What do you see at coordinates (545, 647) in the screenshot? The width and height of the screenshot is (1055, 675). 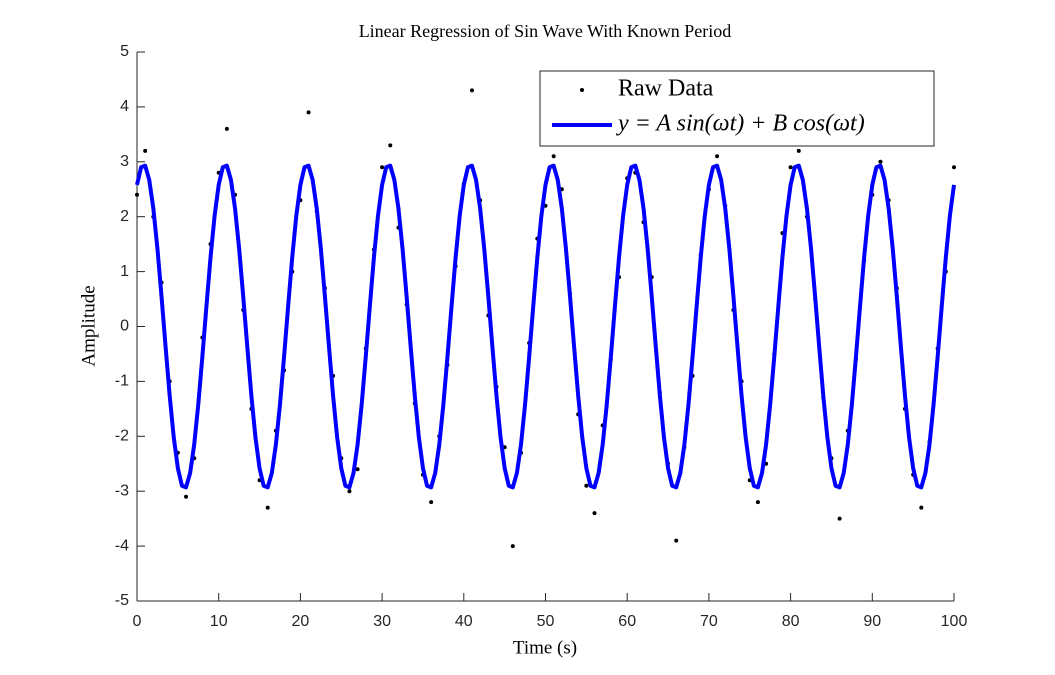 I see `x-axis-label: Time (s)` at bounding box center [545, 647].